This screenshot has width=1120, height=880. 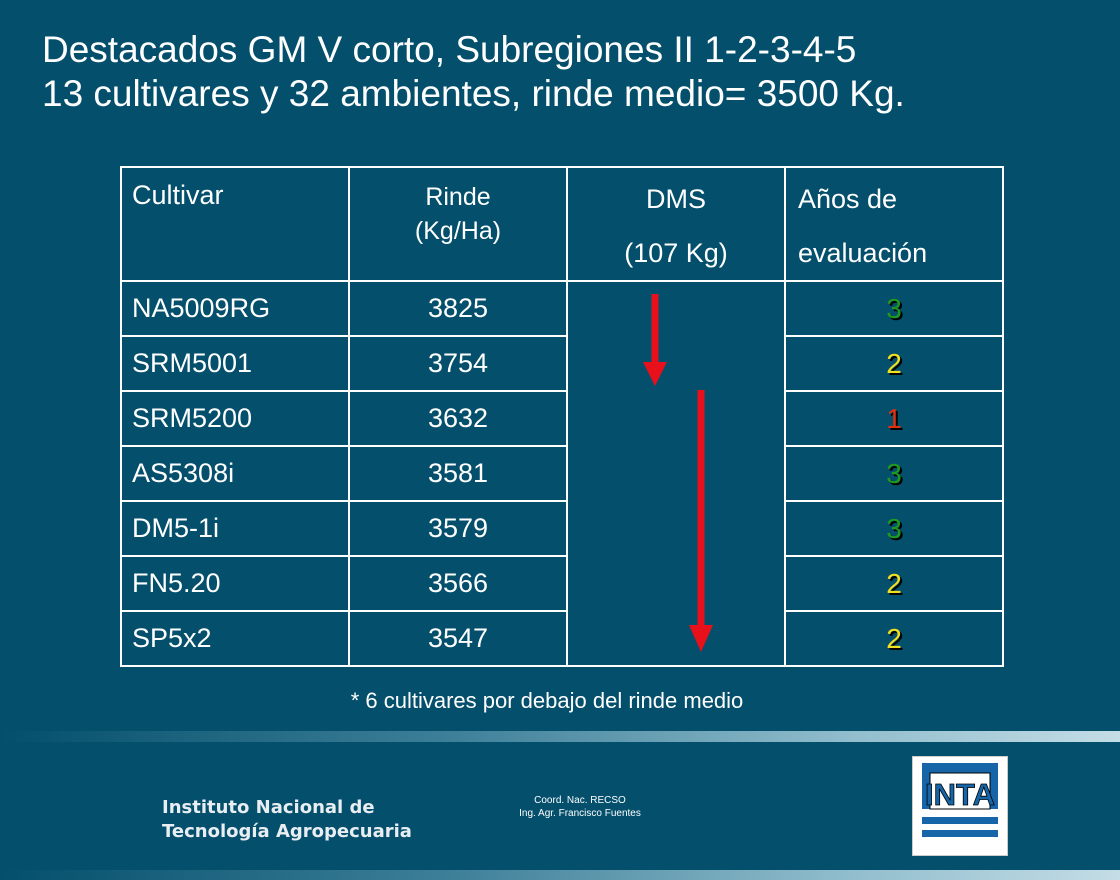 I want to click on table-row: DM5-1i 3579 3, so click(x=562, y=528).